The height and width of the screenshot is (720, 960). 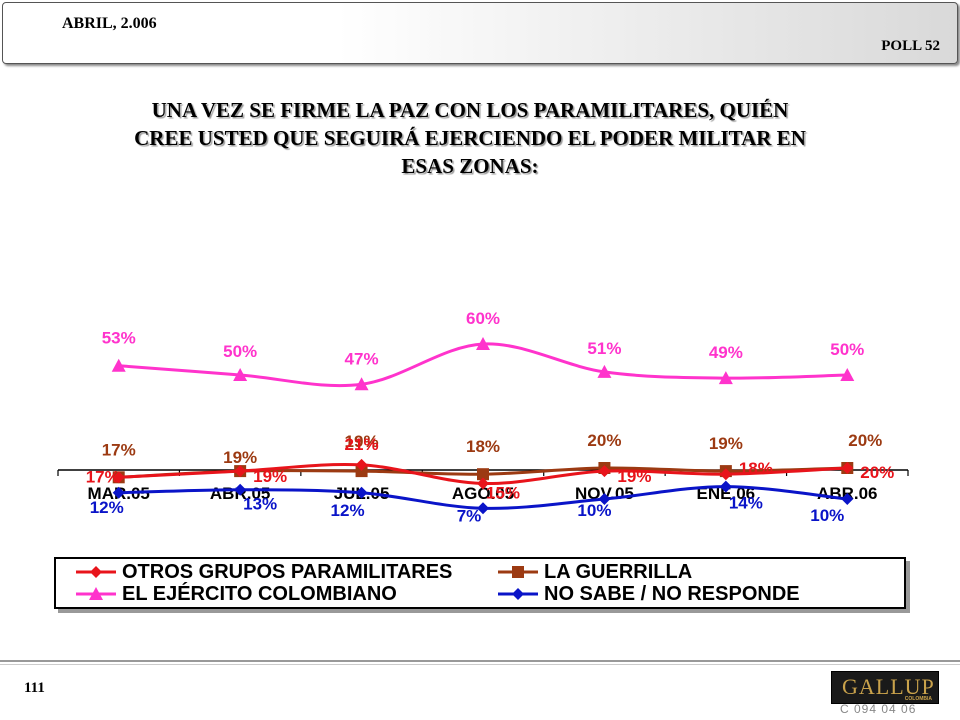 What do you see at coordinates (618, 571) in the screenshot?
I see `legend-label: LA GUERRILLA` at bounding box center [618, 571].